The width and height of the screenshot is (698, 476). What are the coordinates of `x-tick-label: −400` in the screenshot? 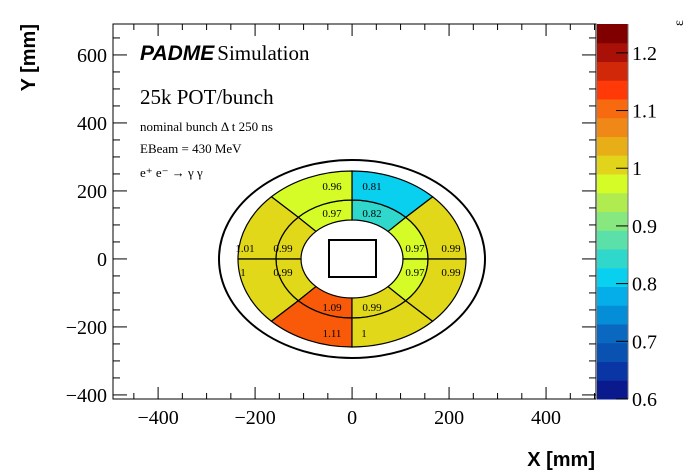 It's located at (157, 418).